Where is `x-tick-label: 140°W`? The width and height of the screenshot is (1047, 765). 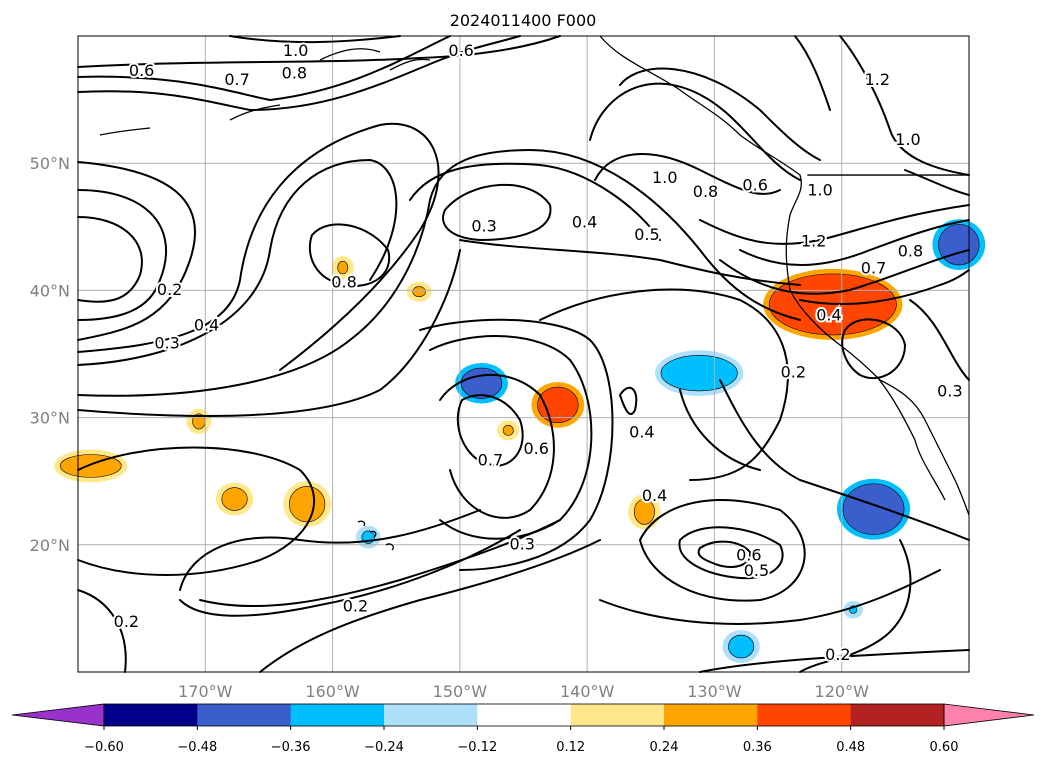
x-tick-label: 140°W is located at coordinates (587, 691).